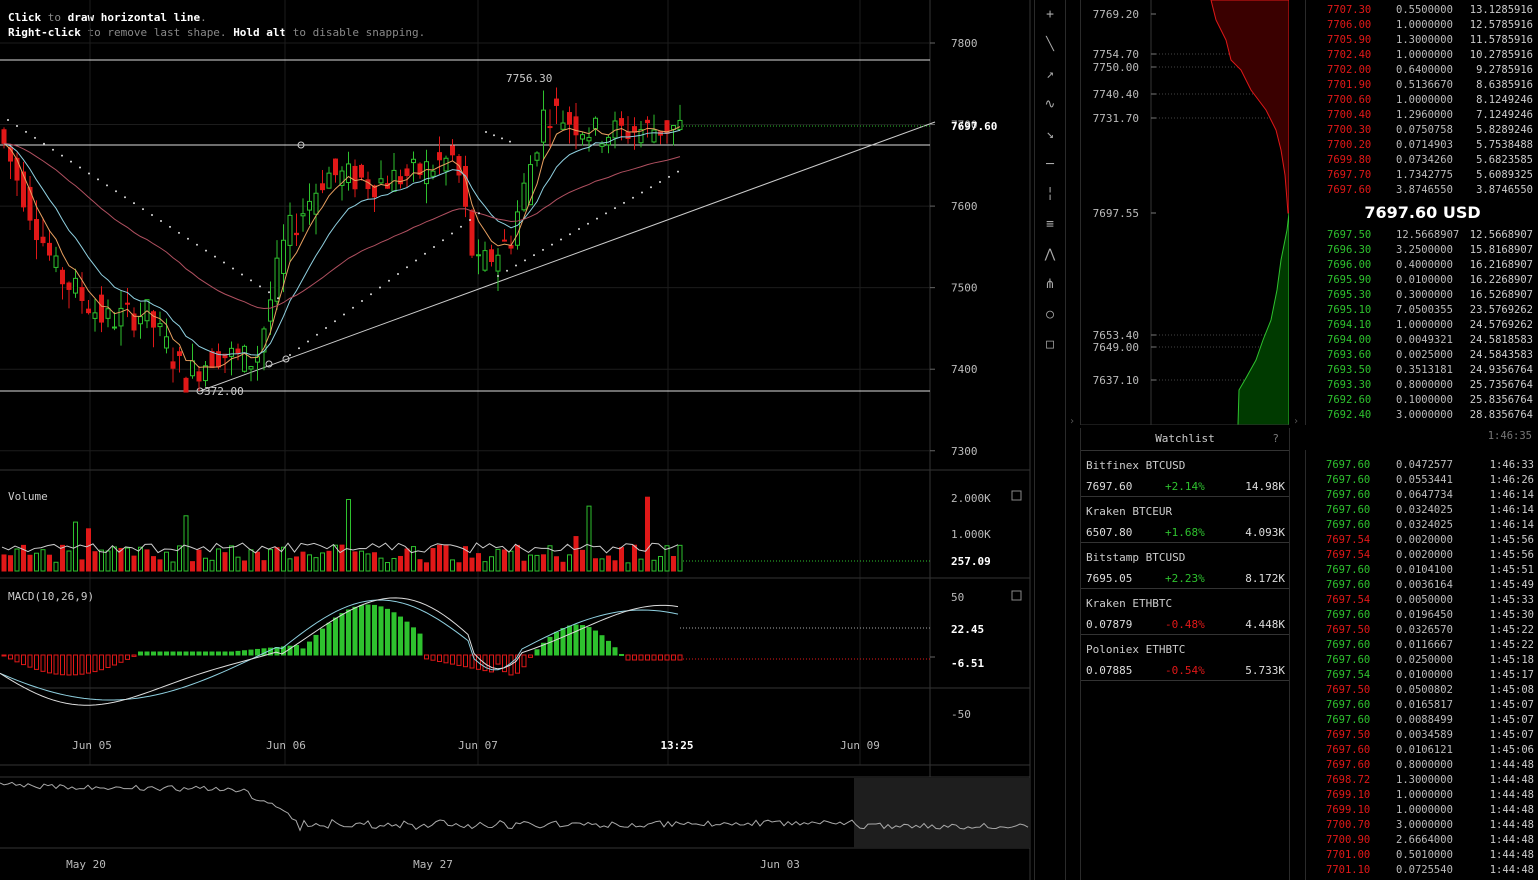  What do you see at coordinates (1349, 40) in the screenshot?
I see `order-price: 7705.90` at bounding box center [1349, 40].